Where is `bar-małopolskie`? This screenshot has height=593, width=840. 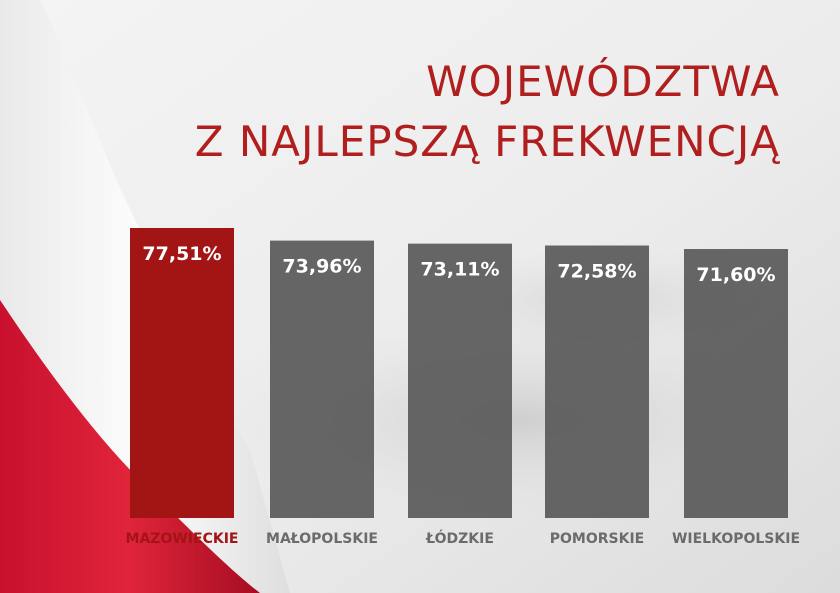 bar-małopolskie is located at coordinates (322, 379).